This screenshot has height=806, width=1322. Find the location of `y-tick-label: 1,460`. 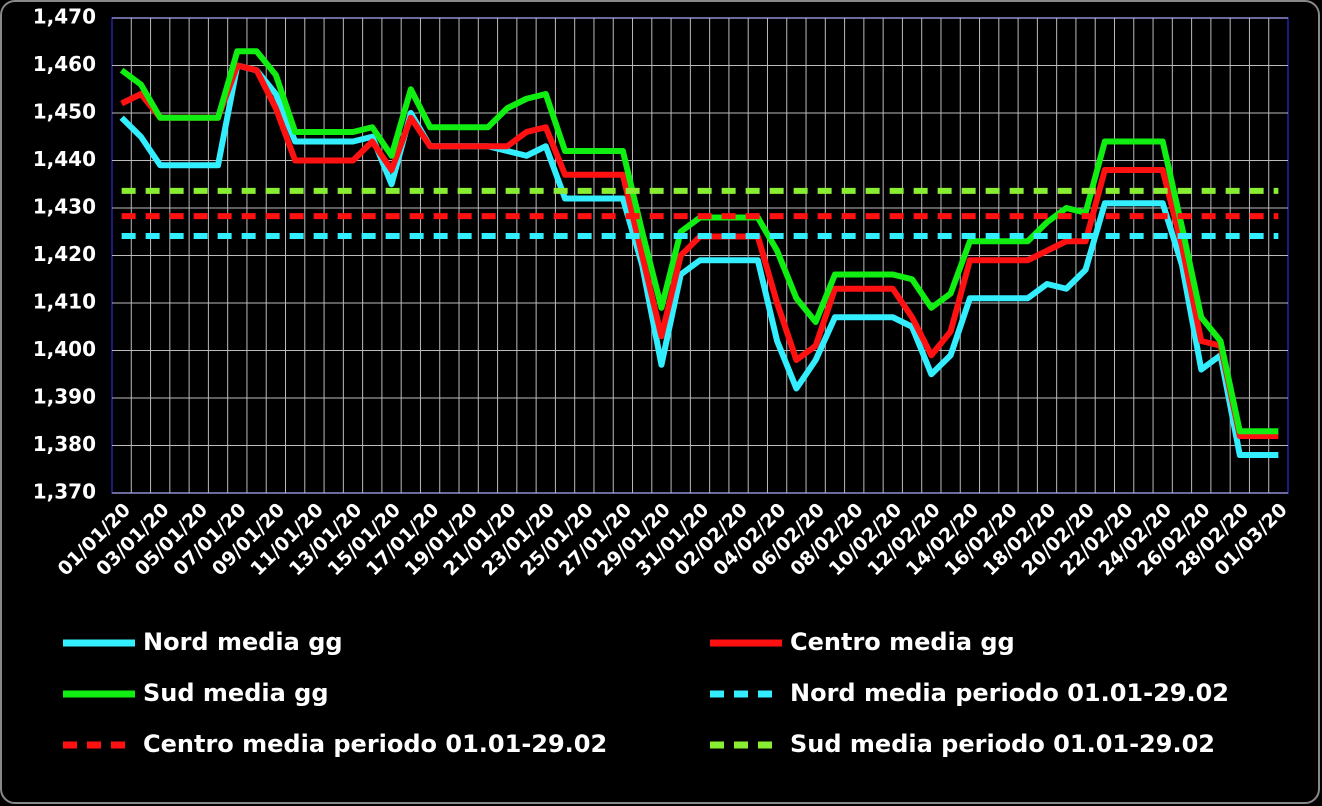

y-tick-label: 1,460 is located at coordinates (64, 64).